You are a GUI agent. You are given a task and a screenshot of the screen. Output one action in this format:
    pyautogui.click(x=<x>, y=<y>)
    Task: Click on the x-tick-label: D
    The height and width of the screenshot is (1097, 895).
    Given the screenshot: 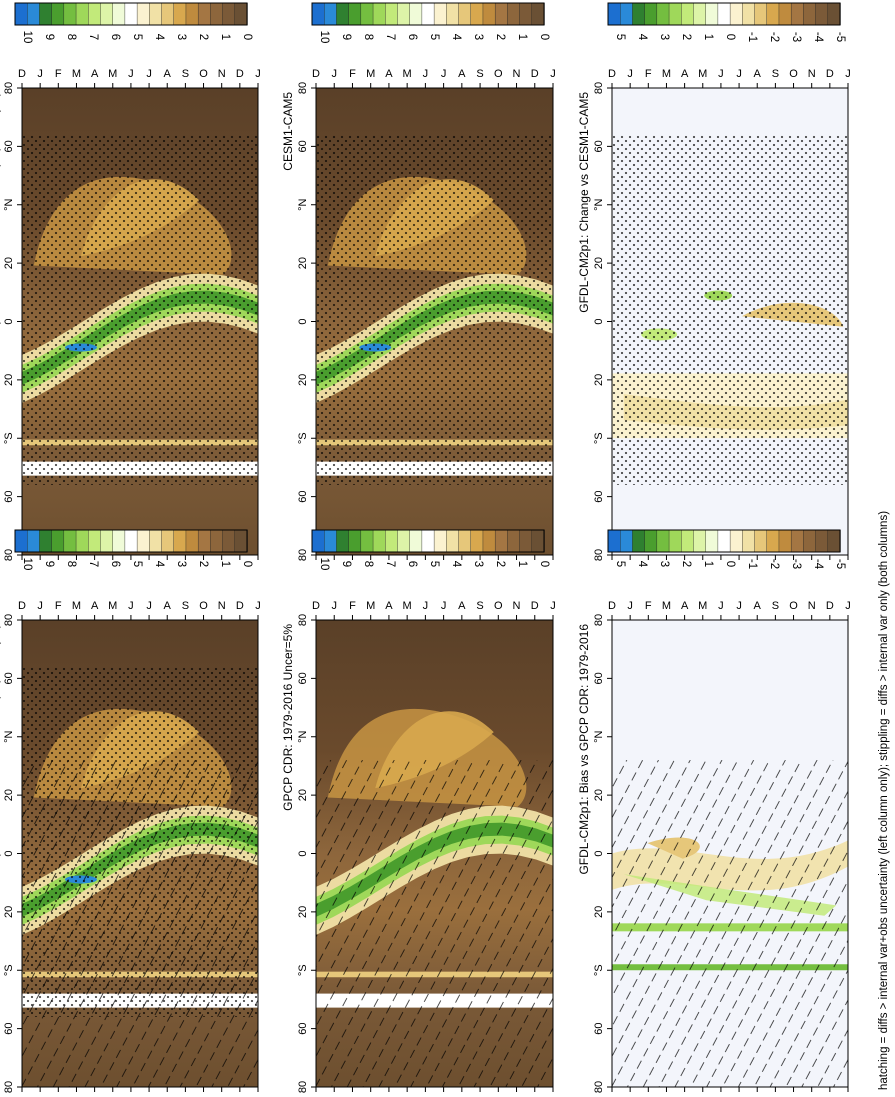 What is the action you would take?
    pyautogui.click(x=240, y=606)
    